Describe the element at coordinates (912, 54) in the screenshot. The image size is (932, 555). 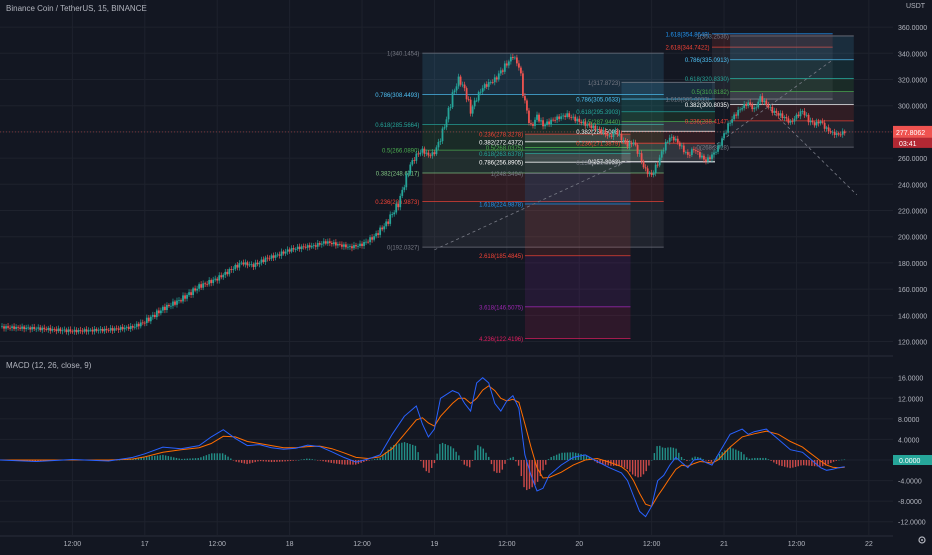
I see `price-tick-label: 340.0000` at that location.